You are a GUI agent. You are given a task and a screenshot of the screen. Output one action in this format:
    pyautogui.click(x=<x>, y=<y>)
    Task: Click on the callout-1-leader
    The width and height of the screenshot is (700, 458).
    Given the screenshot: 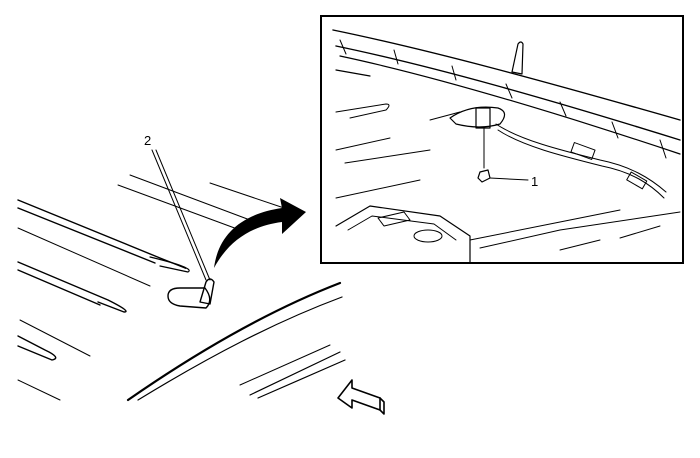 What is the action you would take?
    pyautogui.click(x=509, y=179)
    